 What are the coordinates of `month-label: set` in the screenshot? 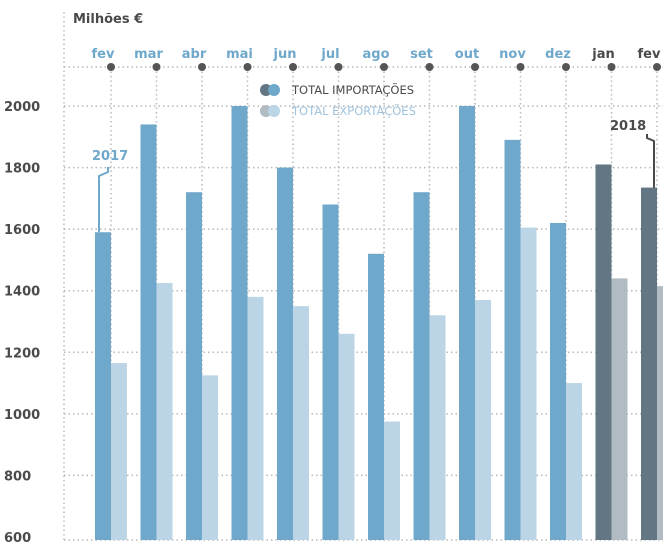 It's located at (421, 54).